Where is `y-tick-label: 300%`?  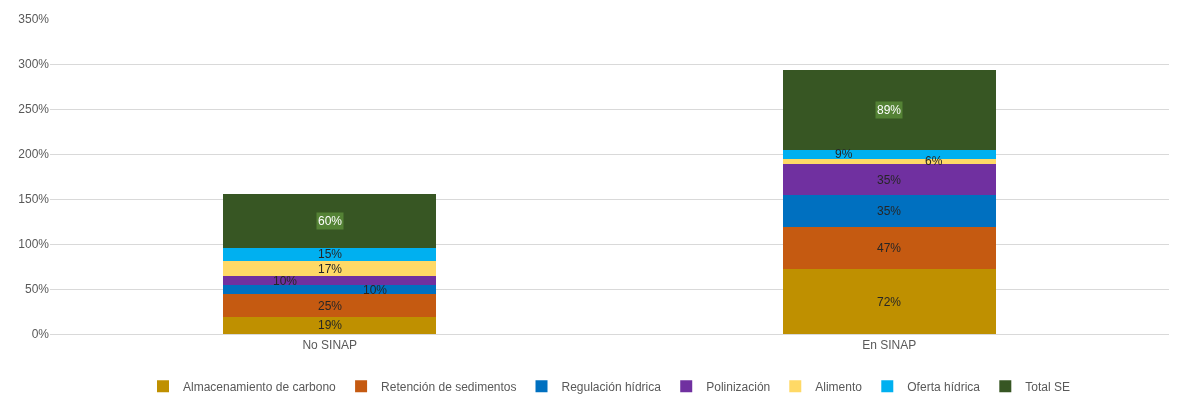
y-tick-label: 300% is located at coordinates (34, 64).